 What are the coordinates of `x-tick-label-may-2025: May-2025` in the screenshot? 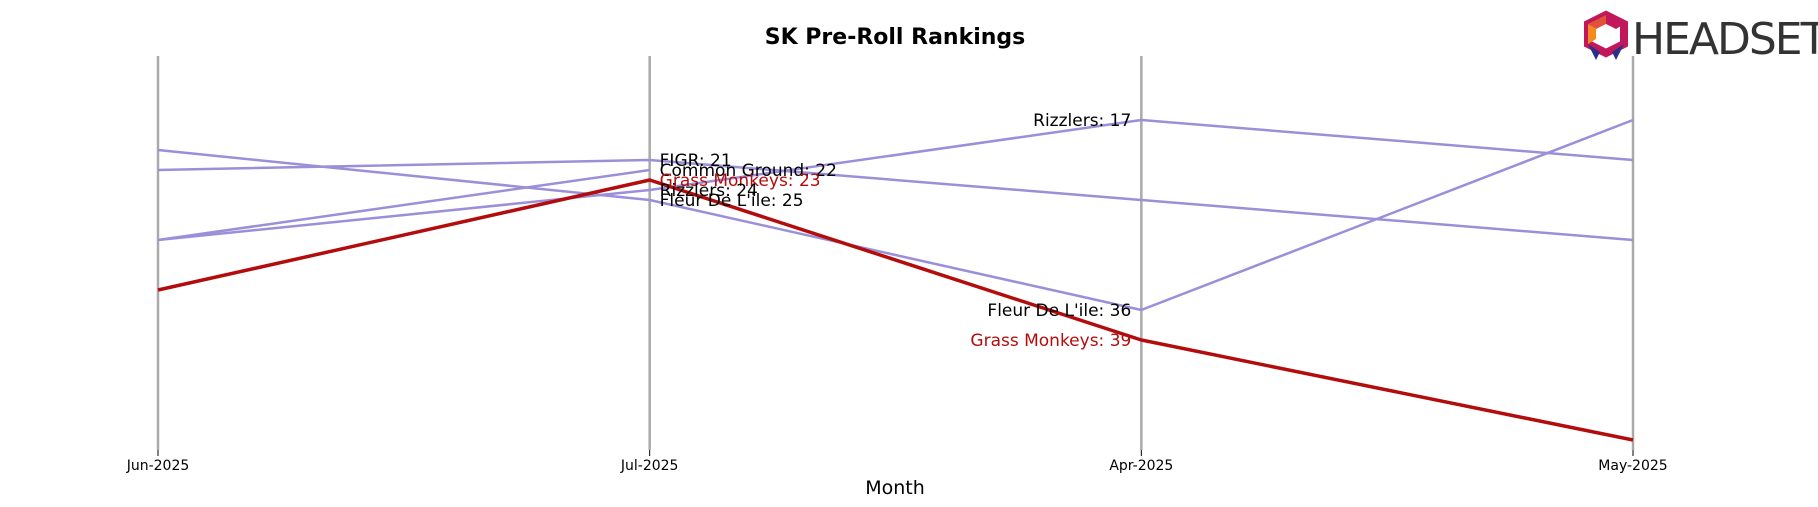 It's located at (1632, 466).